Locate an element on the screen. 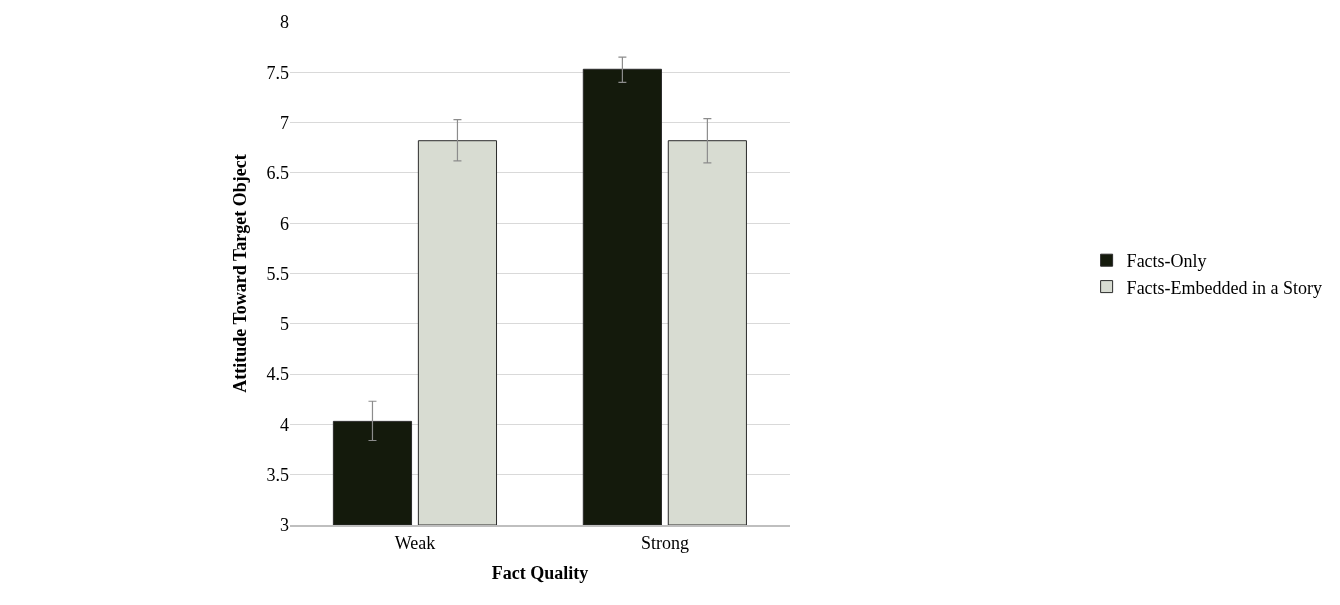 The width and height of the screenshot is (1340, 605). y-tick-label: 8 is located at coordinates (284, 22).